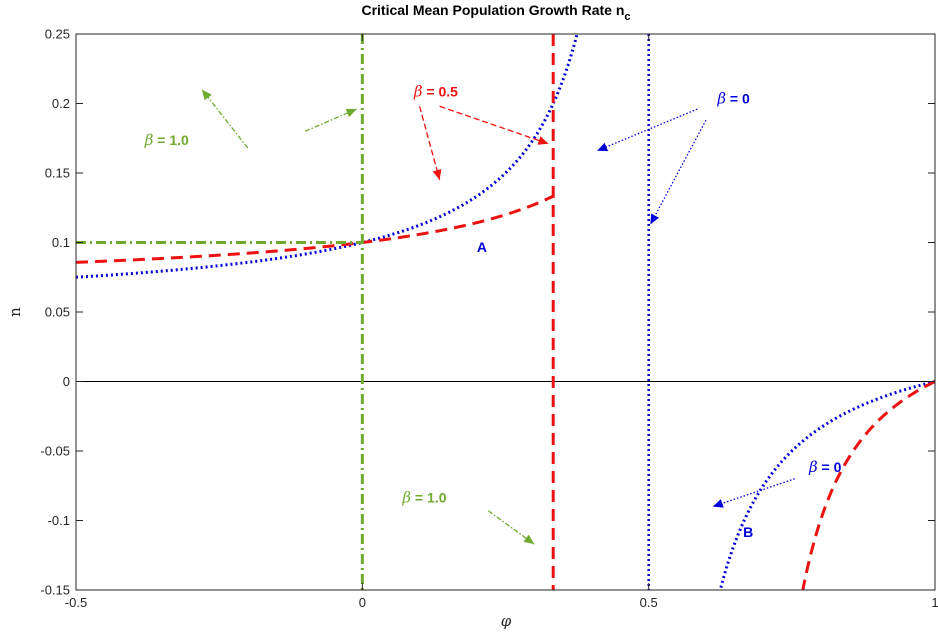 This screenshot has width=938, height=632. What do you see at coordinates (66, 381) in the screenshot?
I see `y-tick-label: 0` at bounding box center [66, 381].